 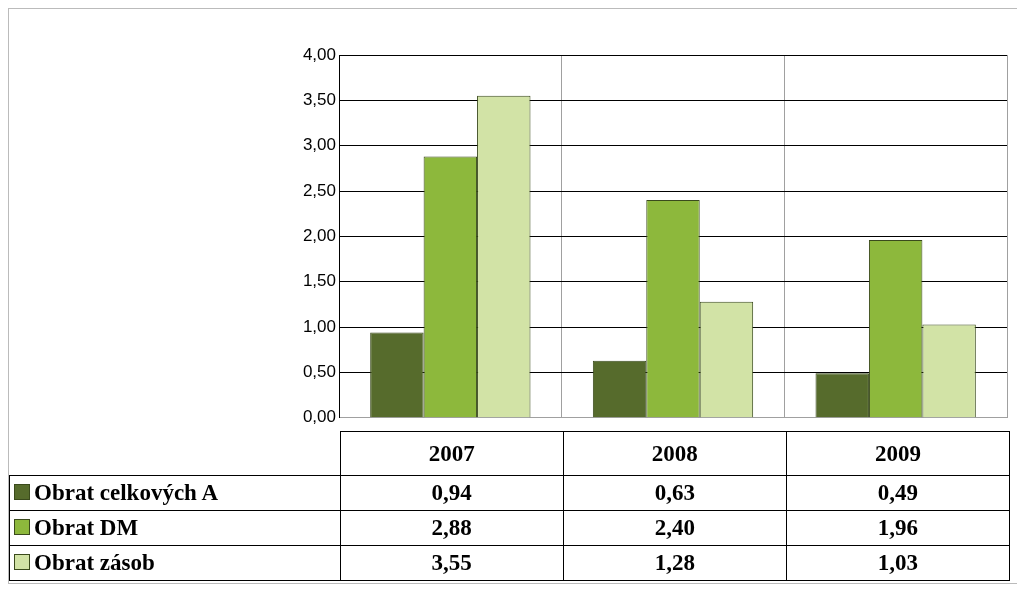 I want to click on data-label: 1,96, so click(x=898, y=528).